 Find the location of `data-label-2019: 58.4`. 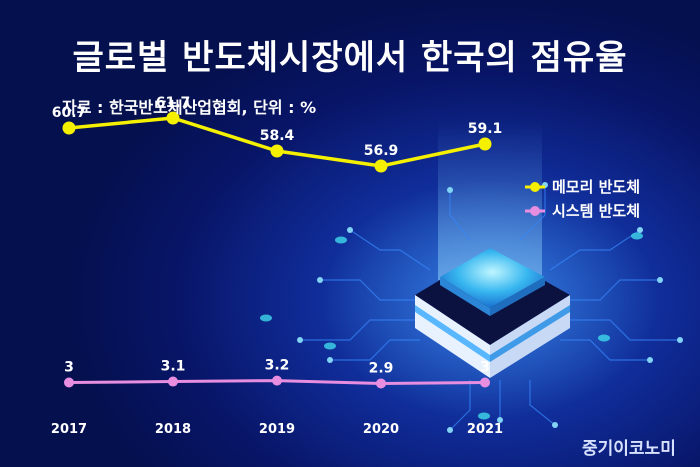

data-label-2019: 58.4 is located at coordinates (277, 136).